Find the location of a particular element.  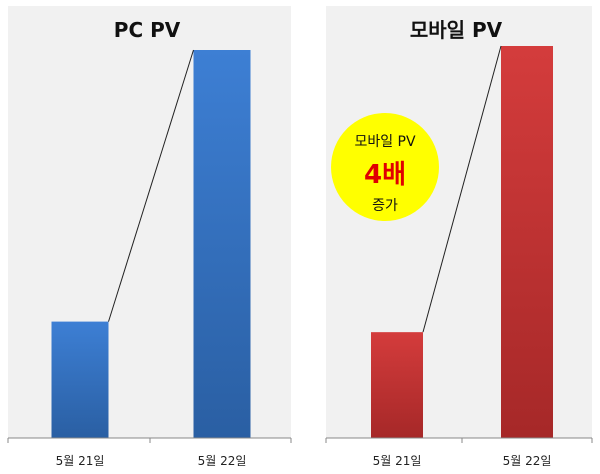

badge-line-3: 증가 is located at coordinates (385, 206).